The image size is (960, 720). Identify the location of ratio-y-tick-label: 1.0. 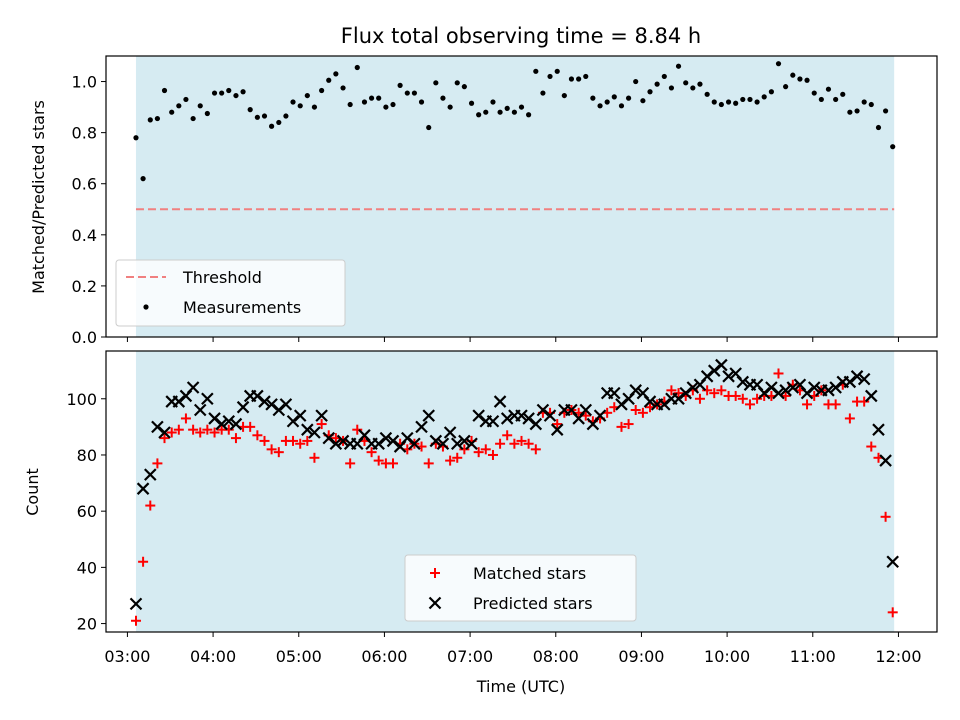
(84, 82).